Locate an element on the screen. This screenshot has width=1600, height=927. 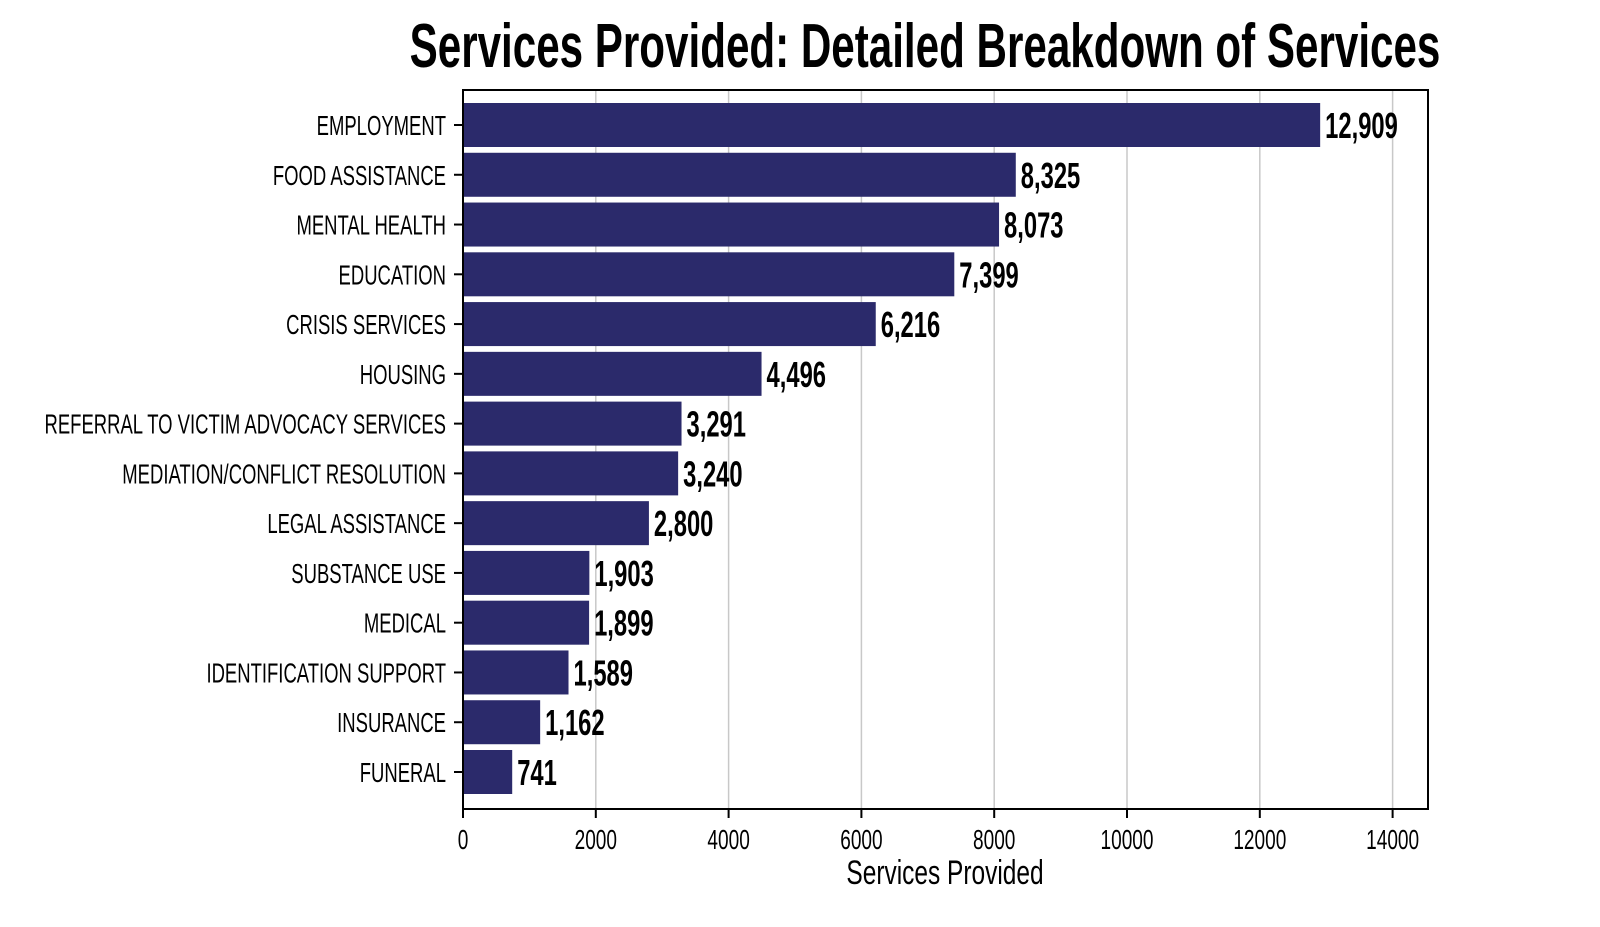
category-label: LEGAL ASSISTANCE is located at coordinates (356, 525).